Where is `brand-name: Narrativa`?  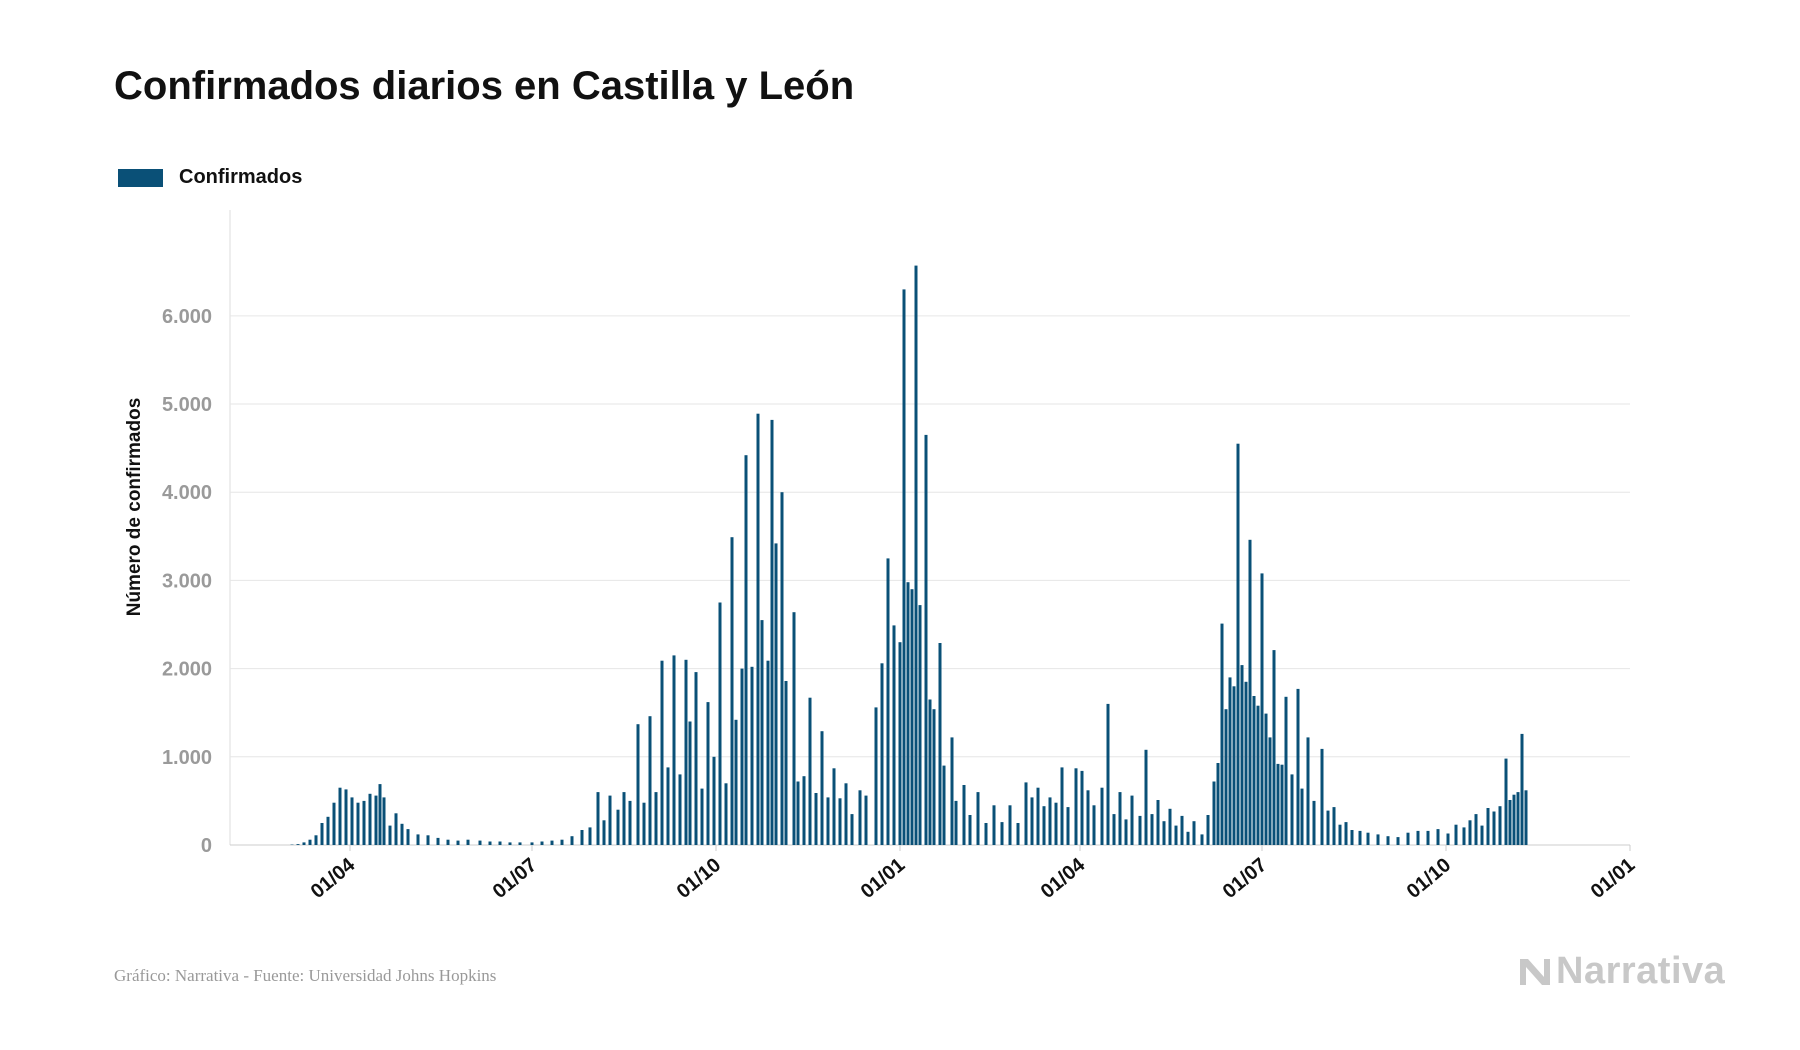
brand-name: Narrativa is located at coordinates (1641, 971).